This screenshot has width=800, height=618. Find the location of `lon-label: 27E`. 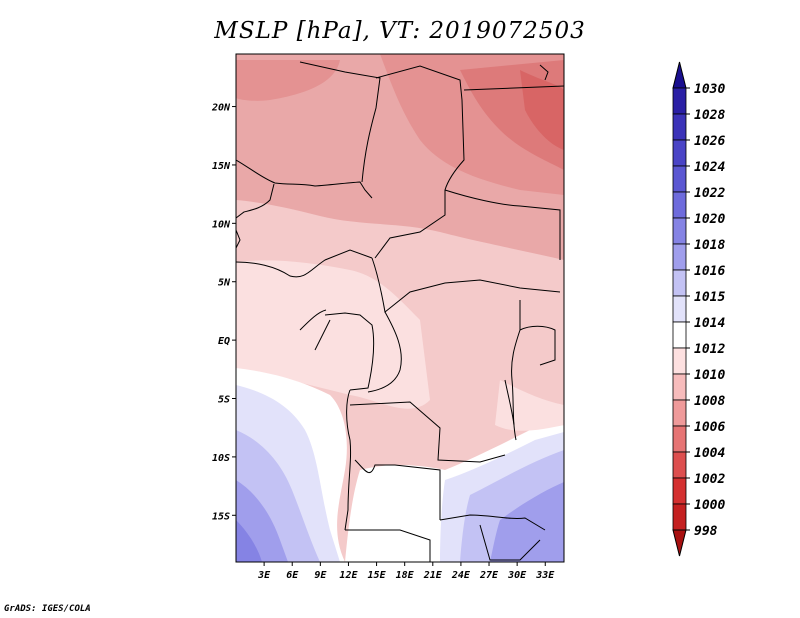

lon-label: 27E is located at coordinates (489, 575).